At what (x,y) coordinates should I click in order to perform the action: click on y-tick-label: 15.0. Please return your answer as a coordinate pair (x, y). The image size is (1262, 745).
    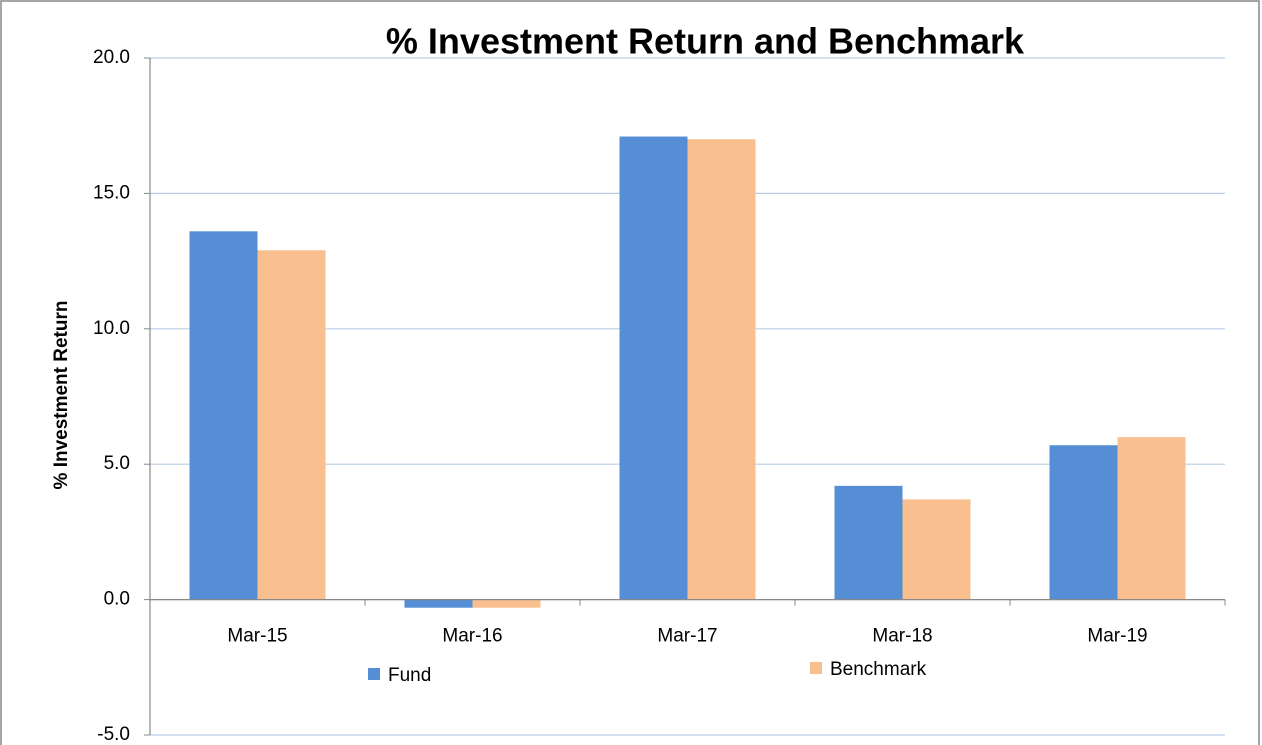
    Looking at the image, I should click on (111, 192).